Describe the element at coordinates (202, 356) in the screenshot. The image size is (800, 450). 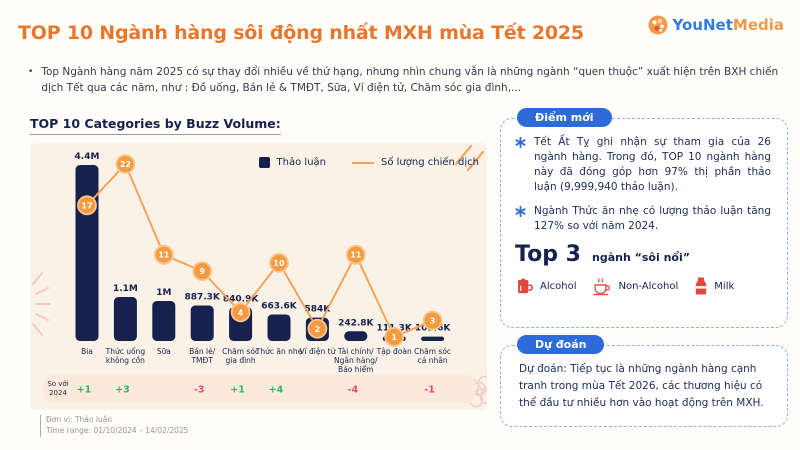
I see `category-label-3: Bán lẻ/TMĐT` at that location.